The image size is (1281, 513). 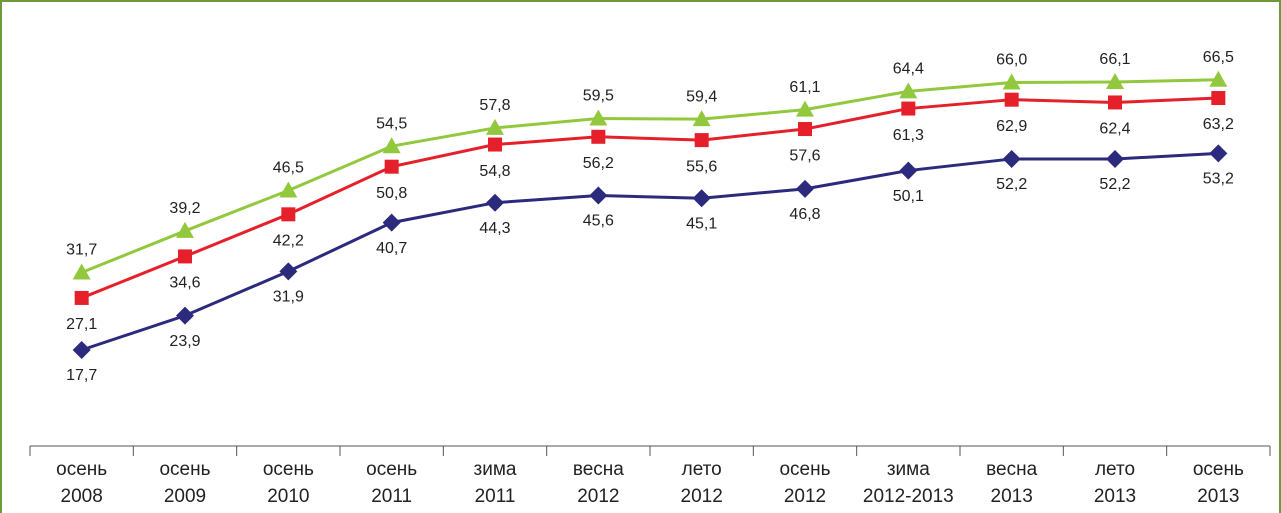 What do you see at coordinates (288, 168) in the screenshot?
I see `data-label: 46,5` at bounding box center [288, 168].